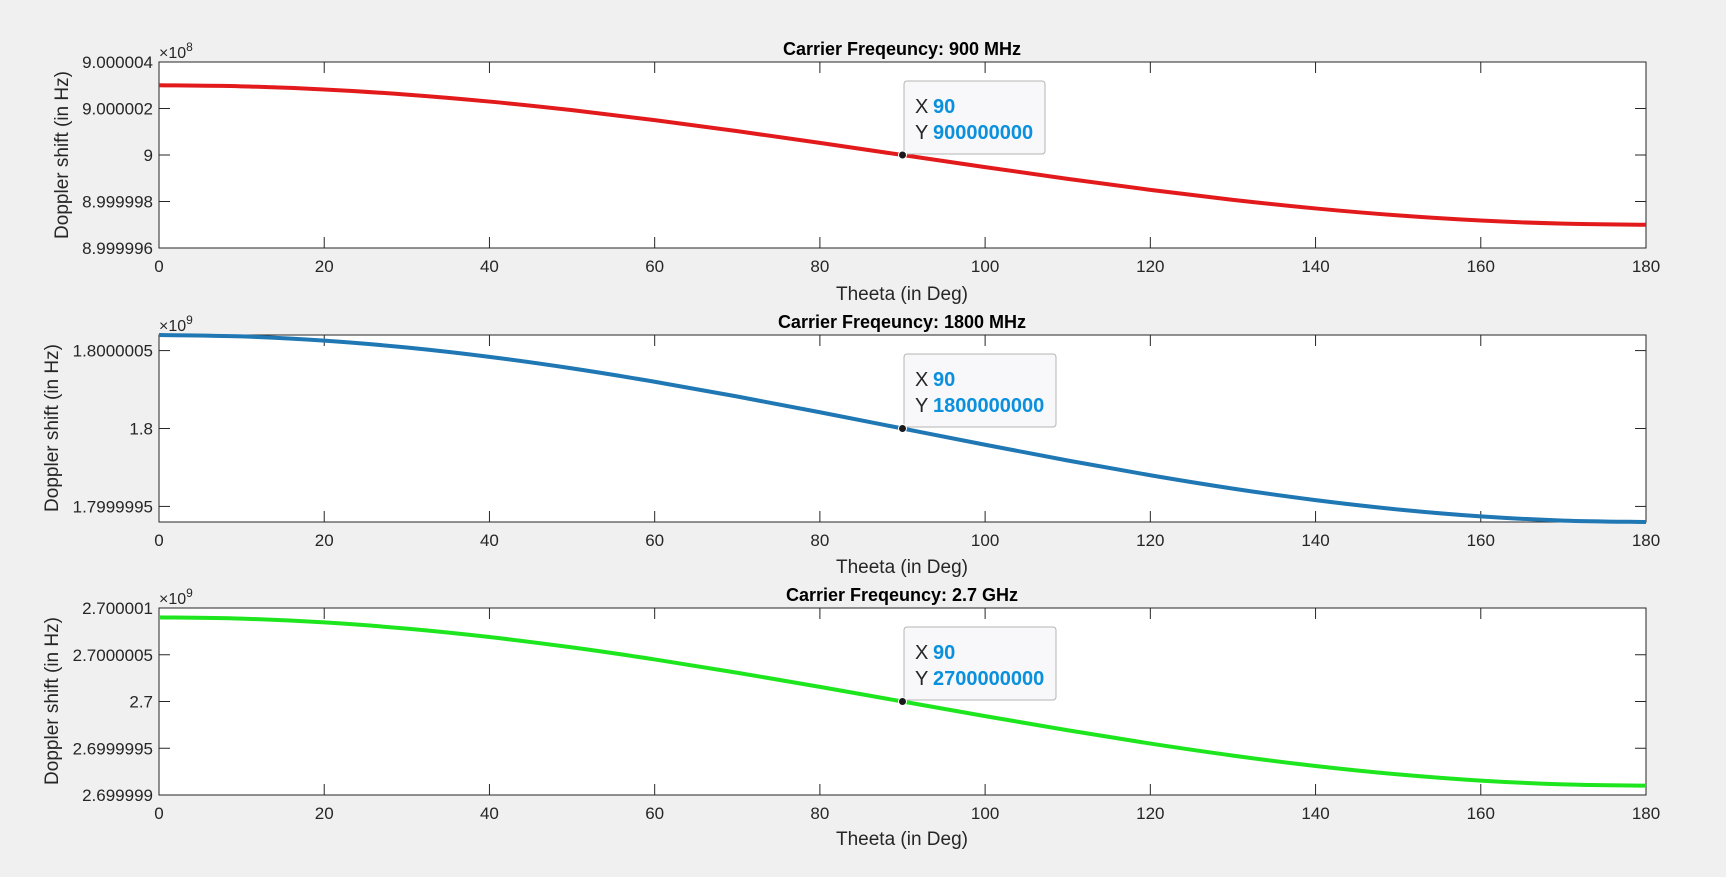 This screenshot has width=1726, height=877. I want to click on y-tick-label: 1.8, so click(141, 429).